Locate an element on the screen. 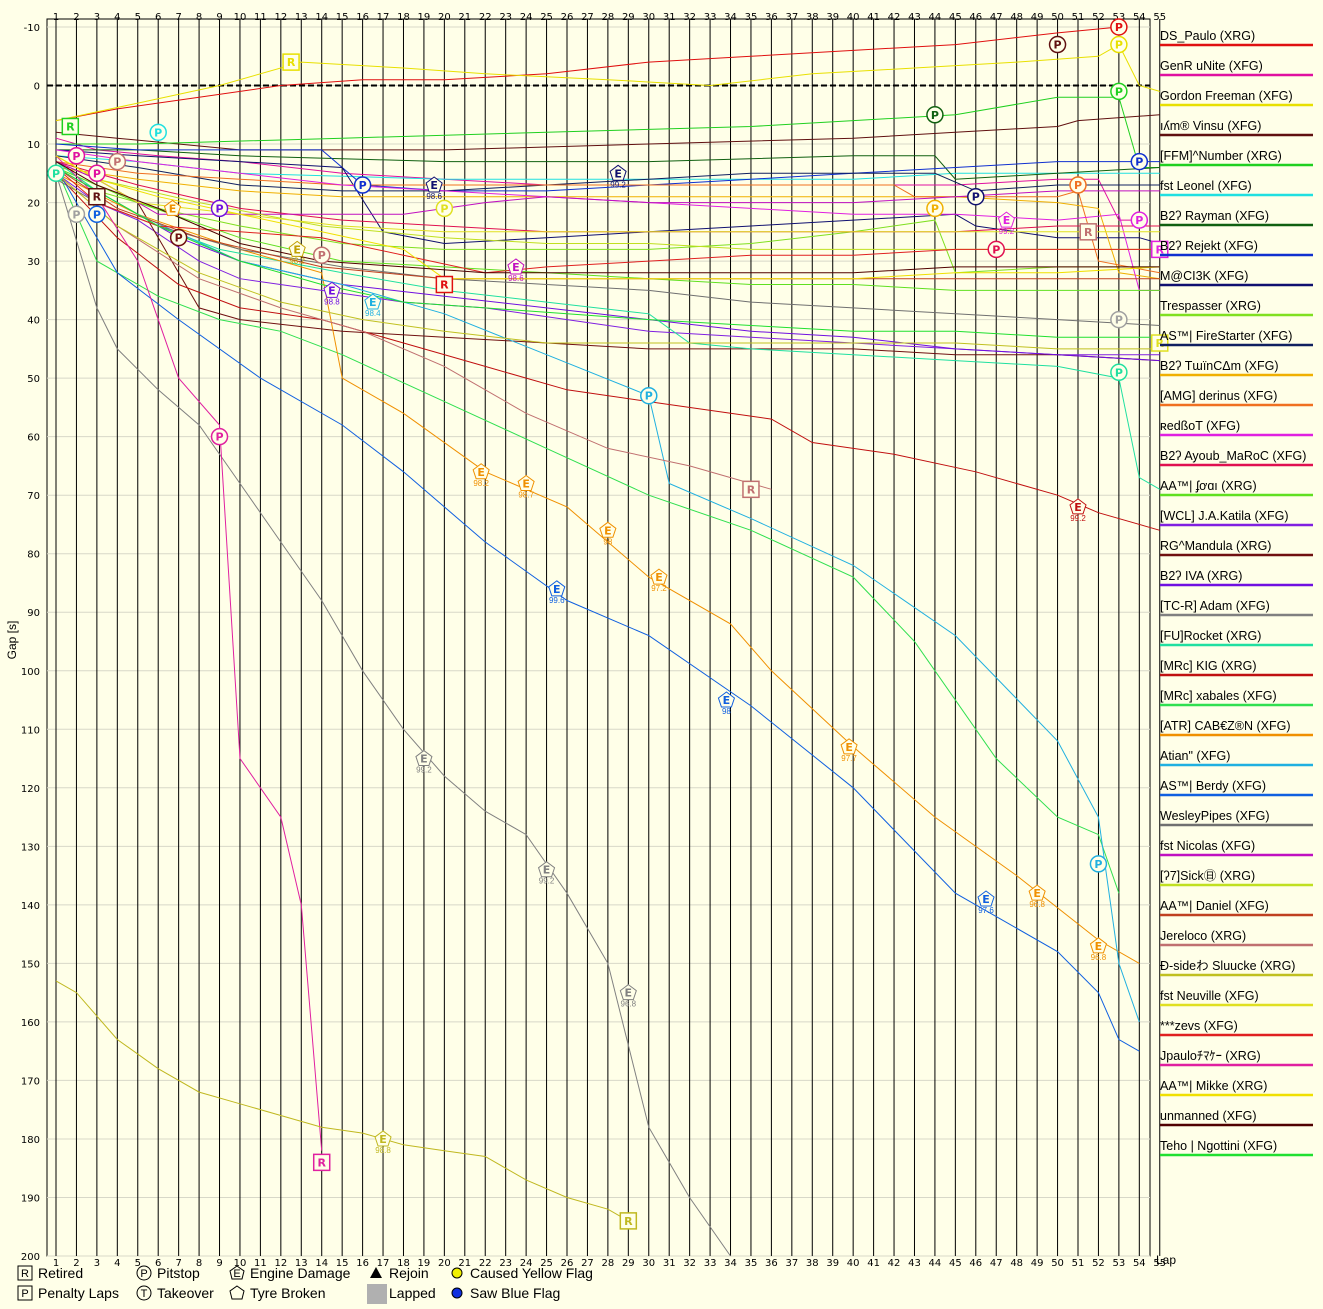  x-tick-label: 41 is located at coordinates (873, 1263).